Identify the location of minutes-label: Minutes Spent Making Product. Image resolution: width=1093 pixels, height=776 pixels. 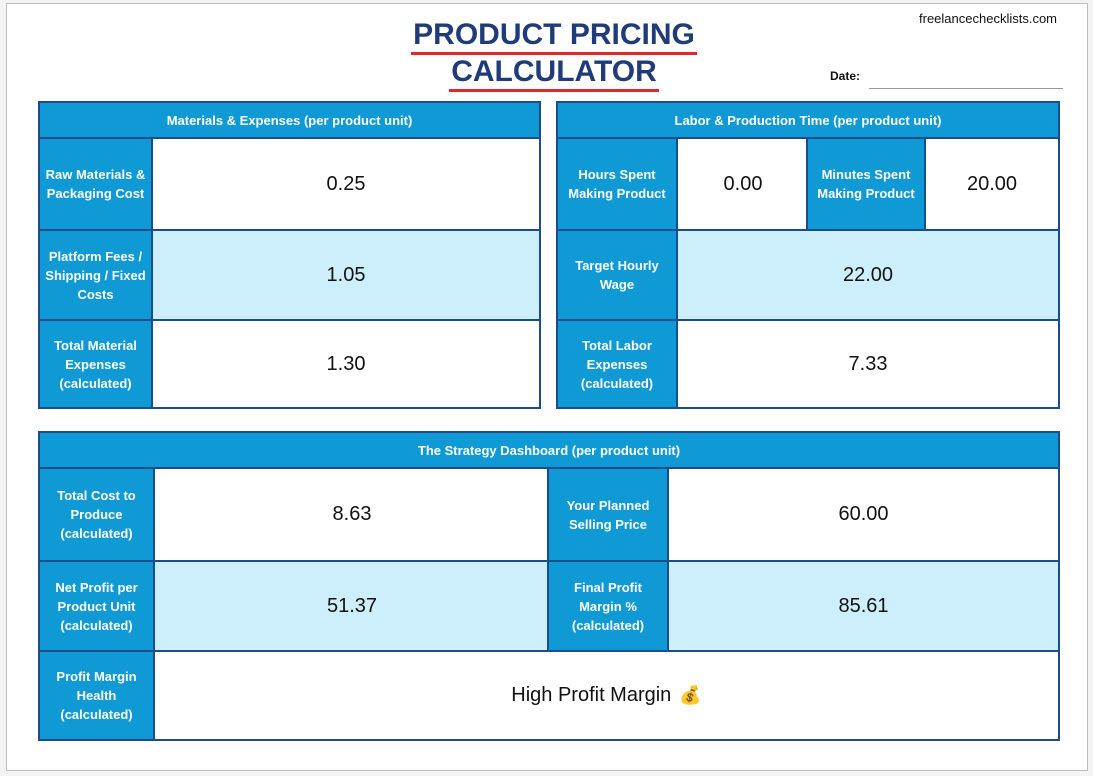
(866, 184).